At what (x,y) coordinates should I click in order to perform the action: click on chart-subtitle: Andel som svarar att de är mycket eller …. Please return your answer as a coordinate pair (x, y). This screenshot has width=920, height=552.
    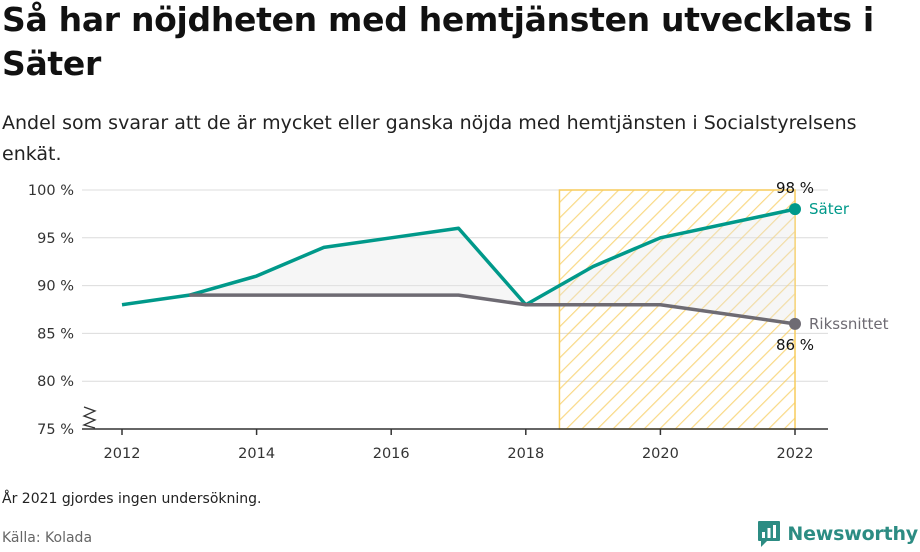
    Looking at the image, I should click on (429, 138).